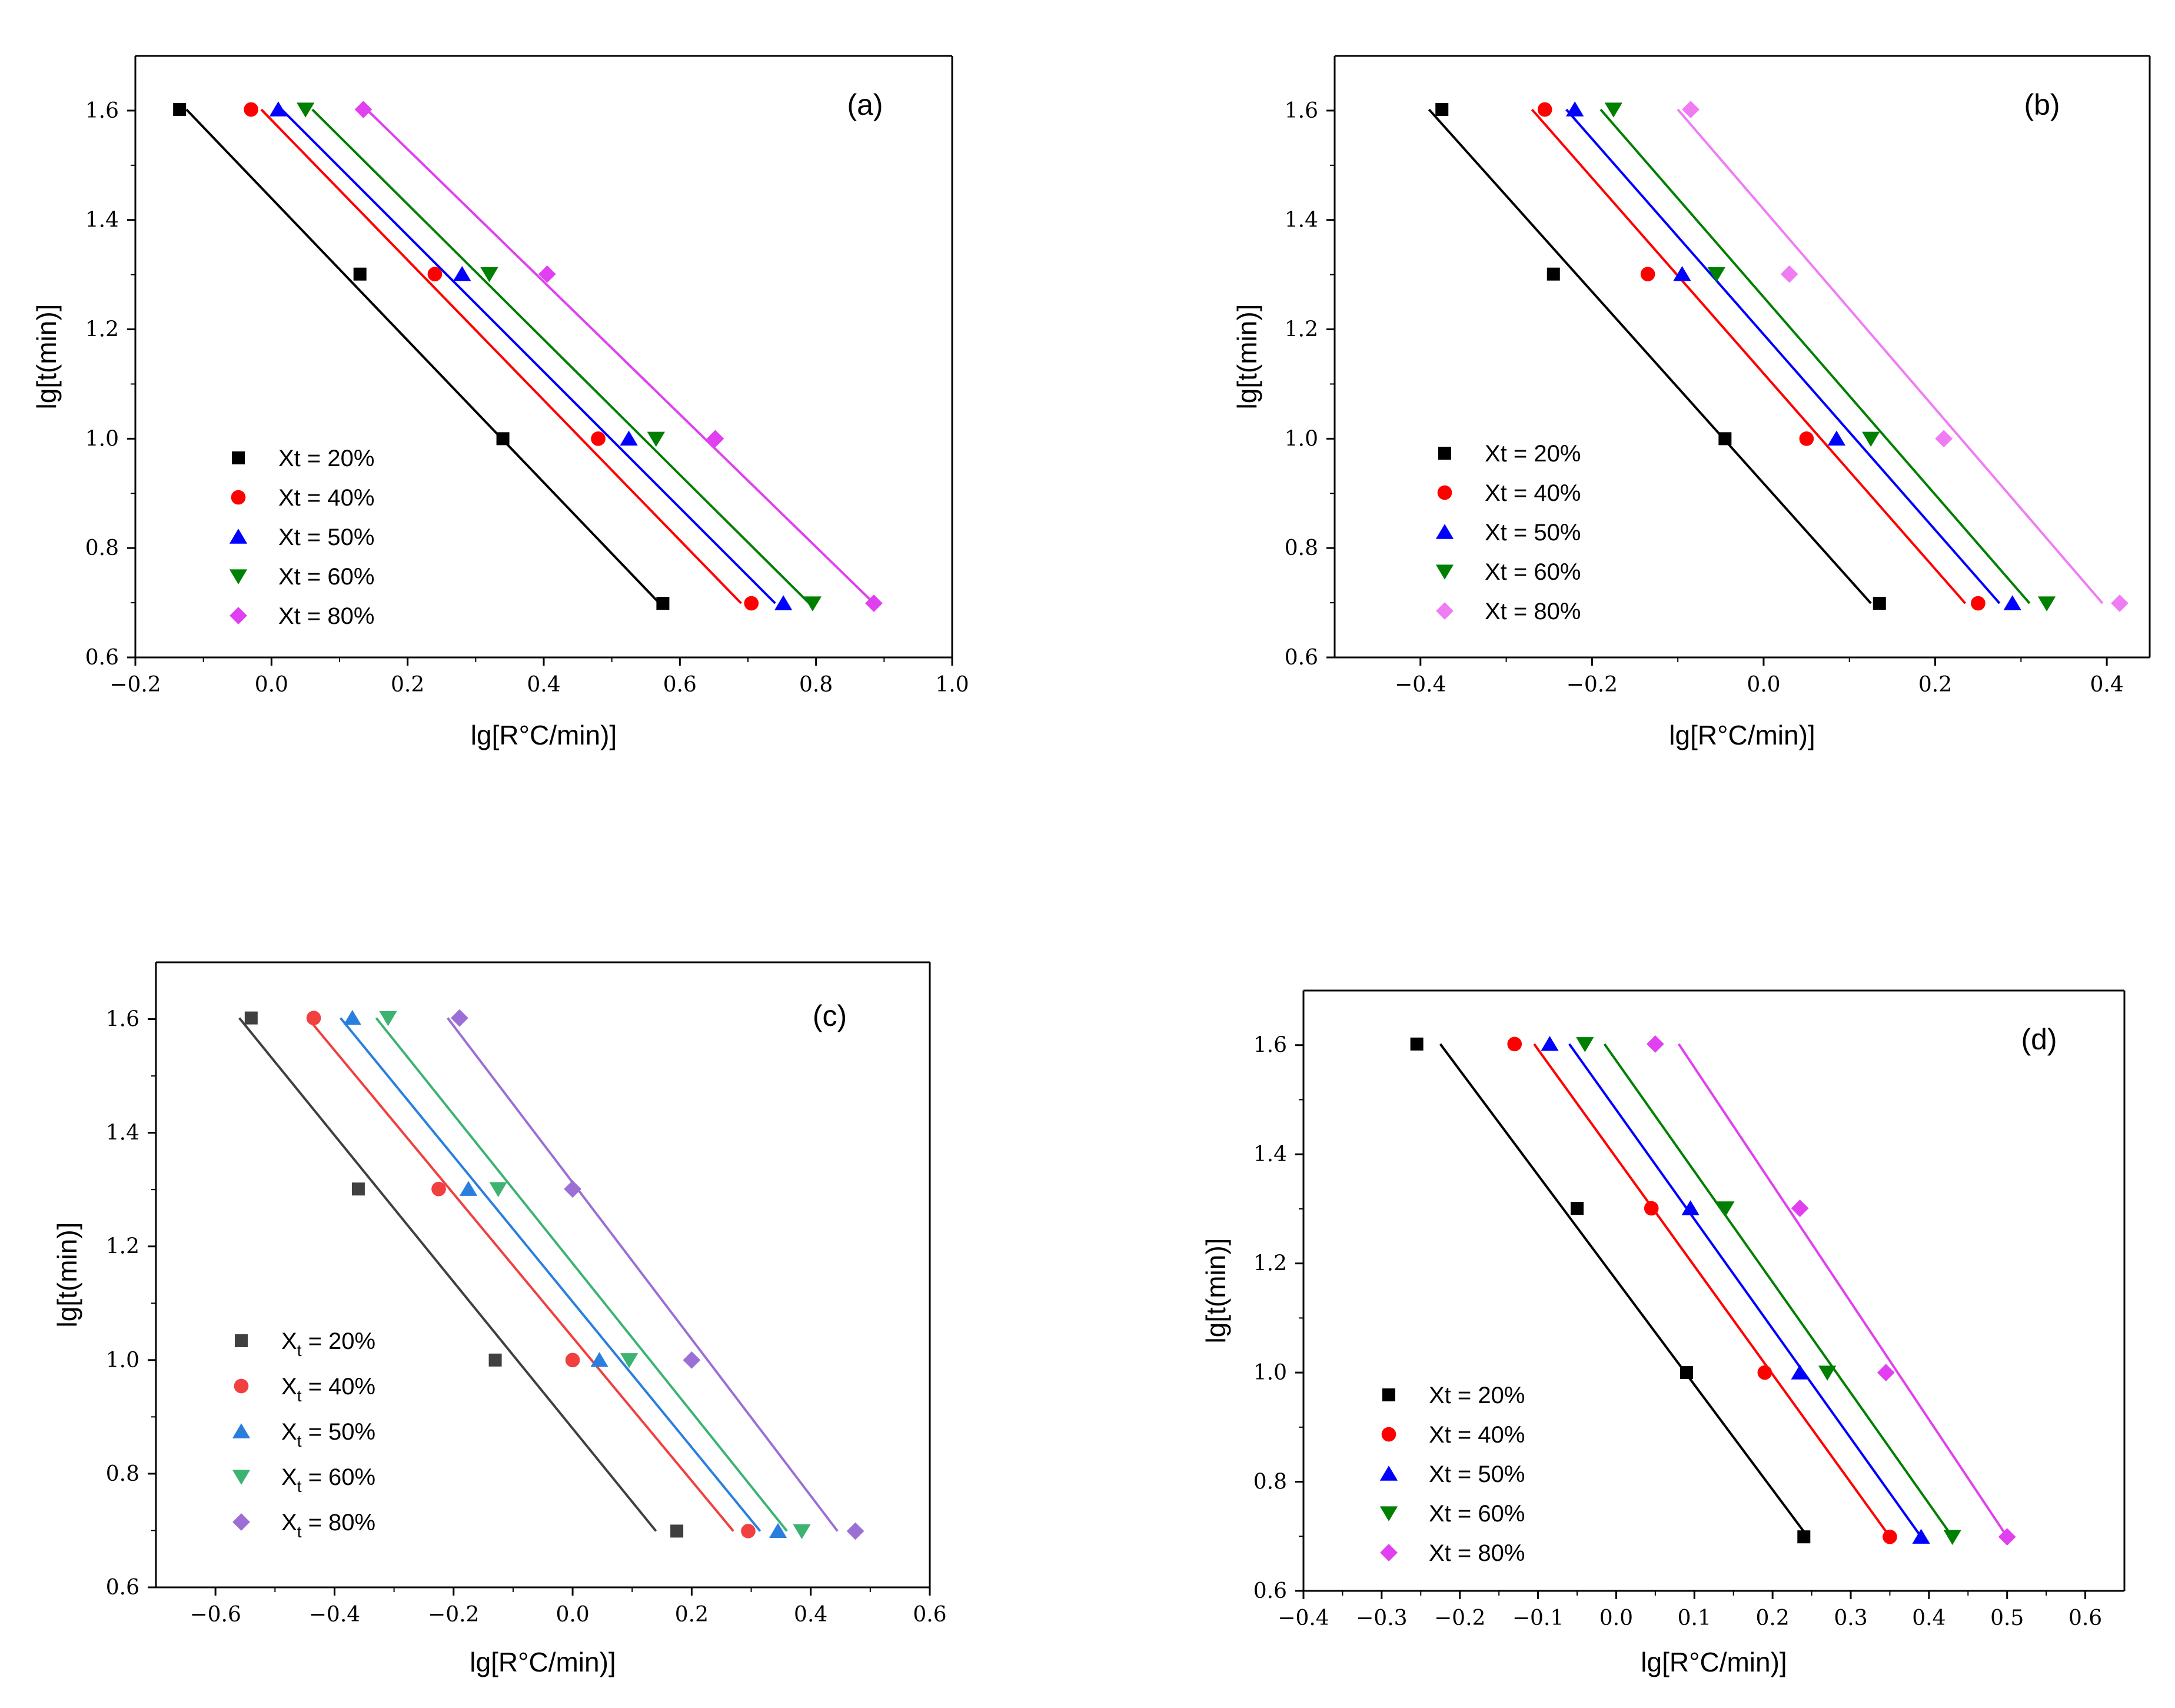  What do you see at coordinates (1850, 1618) in the screenshot?
I see `x-tick-label: 0.3` at bounding box center [1850, 1618].